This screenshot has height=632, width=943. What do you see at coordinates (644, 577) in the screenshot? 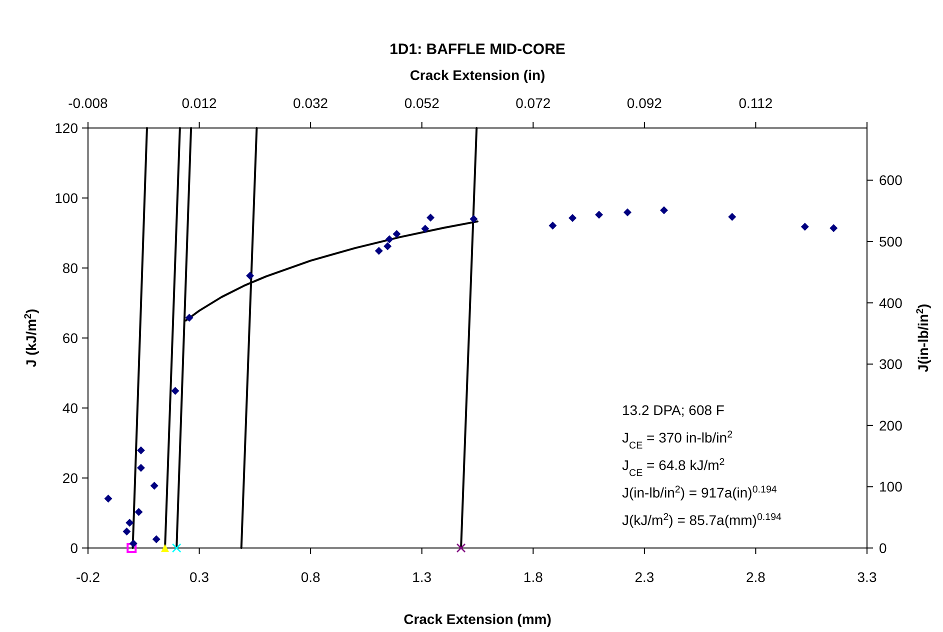
I see `x-tick-label: 2.3` at bounding box center [644, 577].